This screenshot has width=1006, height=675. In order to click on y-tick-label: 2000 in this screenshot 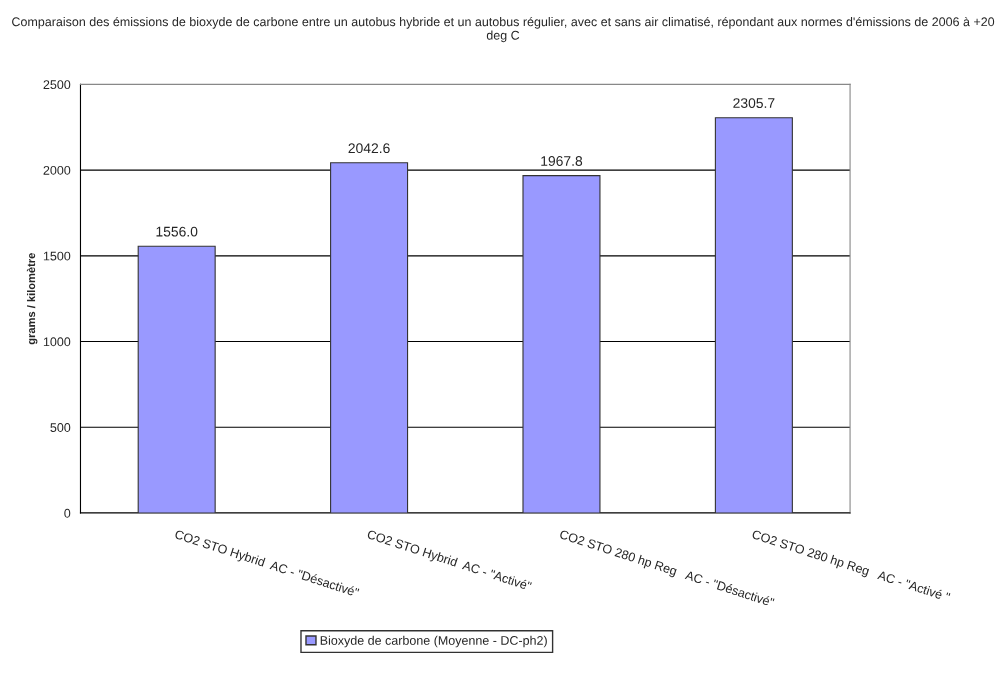, I will do `click(57, 170)`.